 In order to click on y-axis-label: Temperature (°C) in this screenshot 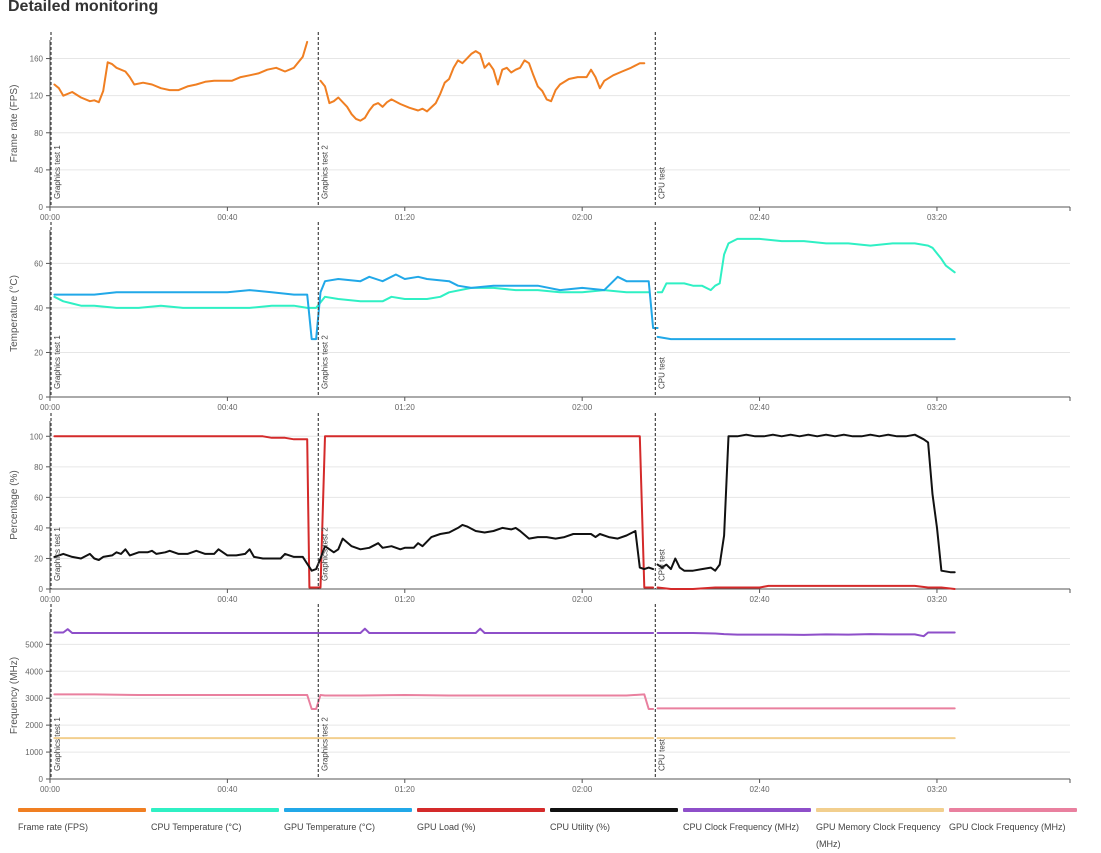, I will do `click(14, 313)`.